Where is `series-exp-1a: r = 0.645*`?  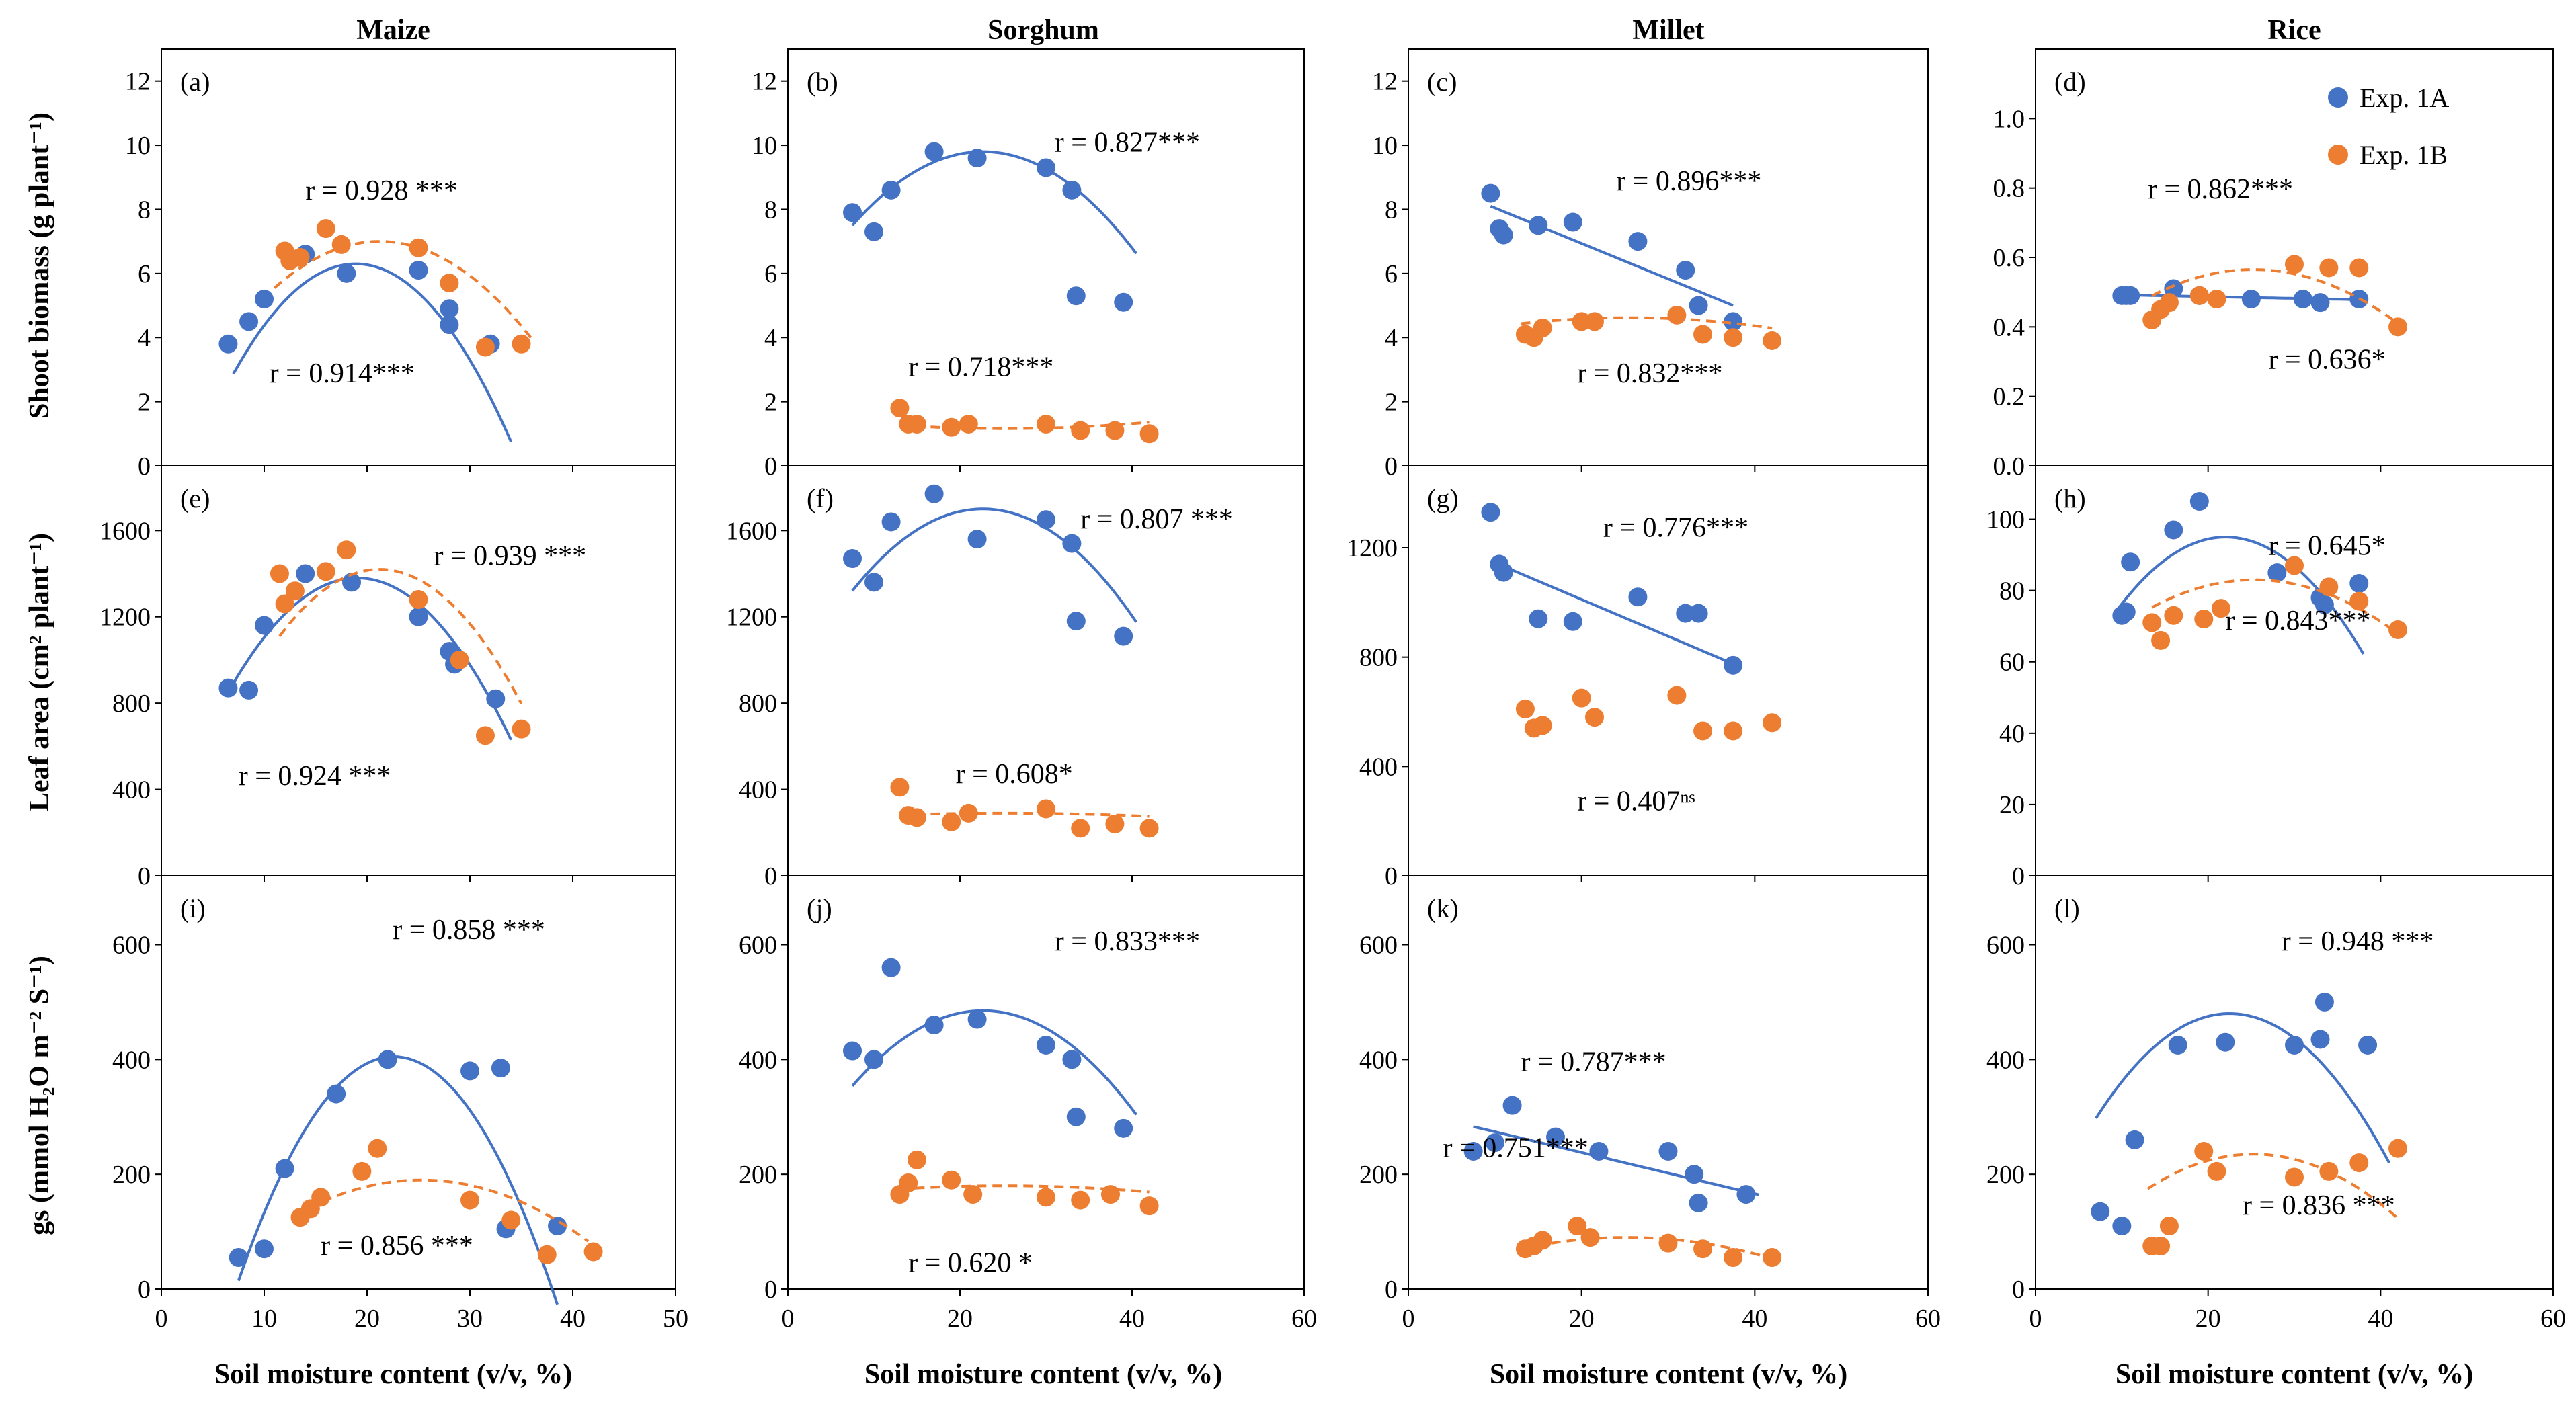 series-exp-1a: r = 0.645* is located at coordinates (2249, 573).